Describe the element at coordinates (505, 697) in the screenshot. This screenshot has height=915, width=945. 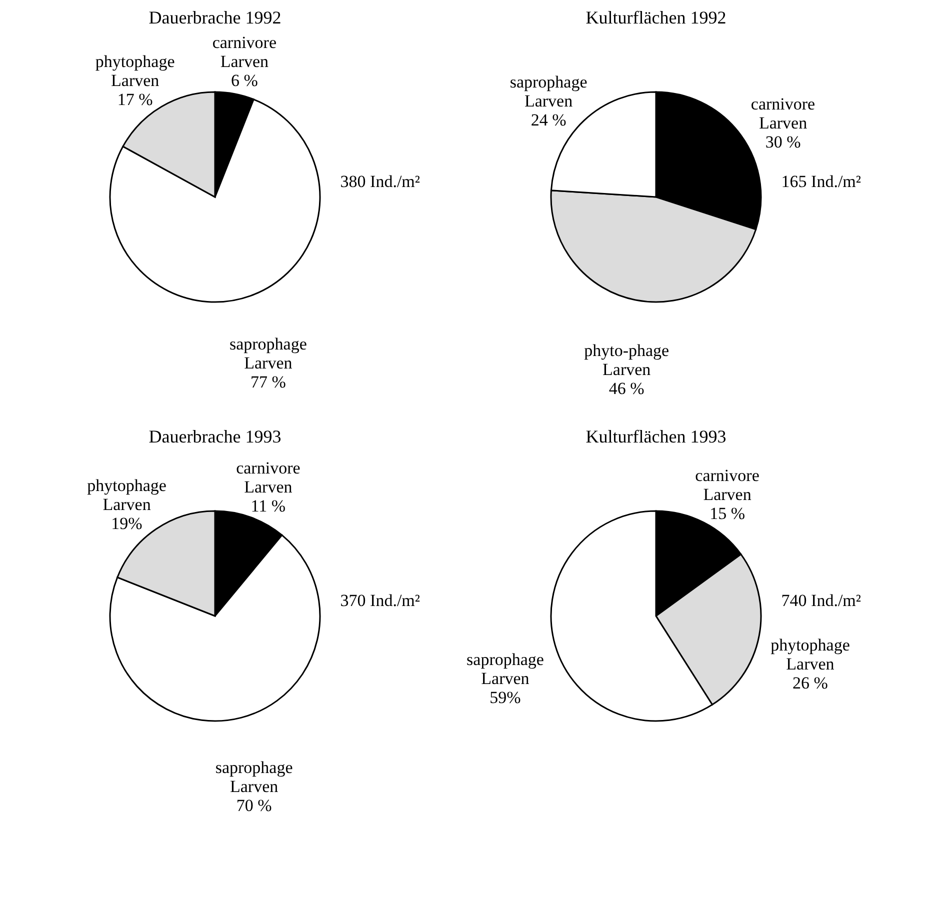
I see `data-label: 59%` at that location.